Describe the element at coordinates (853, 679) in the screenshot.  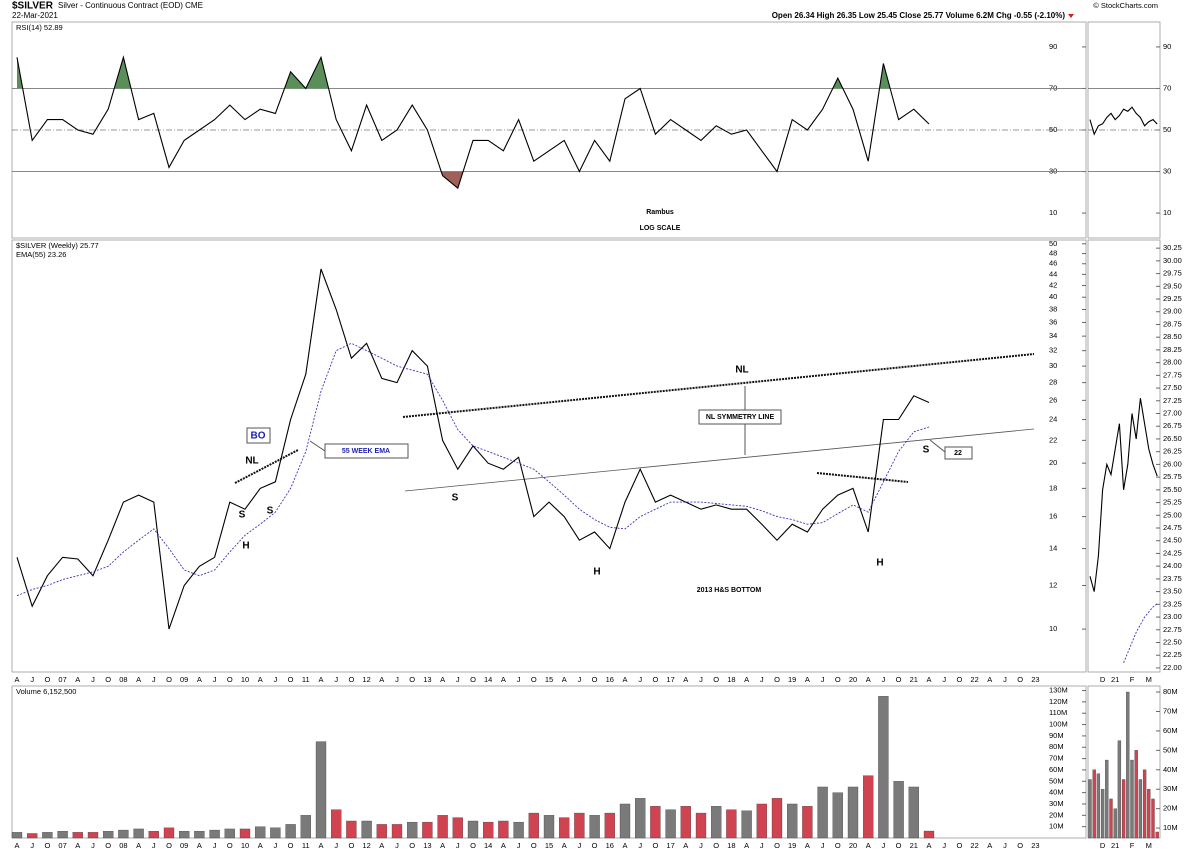
I see `x-tick-label: 20` at that location.